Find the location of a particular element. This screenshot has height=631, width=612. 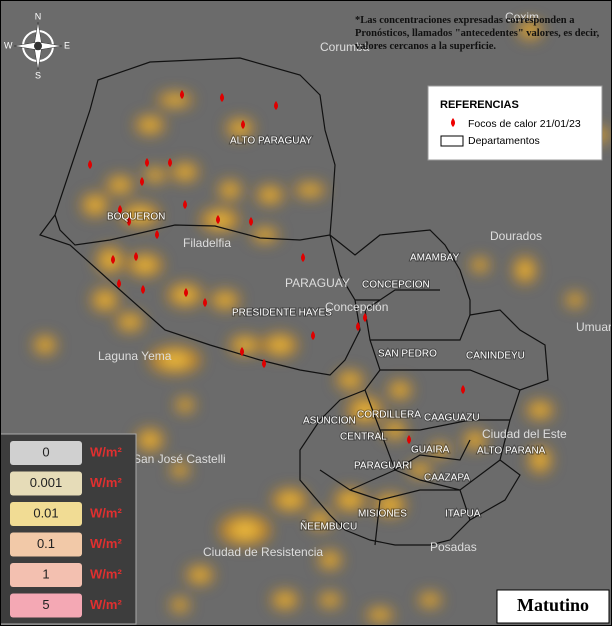

compass-s: S is located at coordinates (38, 75).